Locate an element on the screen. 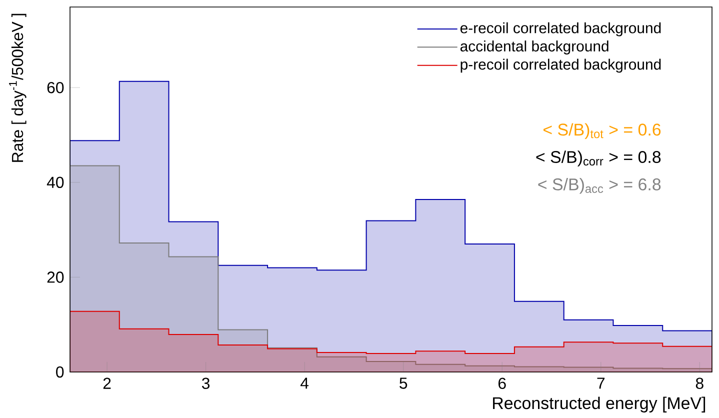 This screenshot has height=418, width=719. x-tick-label: 6 is located at coordinates (502, 384).